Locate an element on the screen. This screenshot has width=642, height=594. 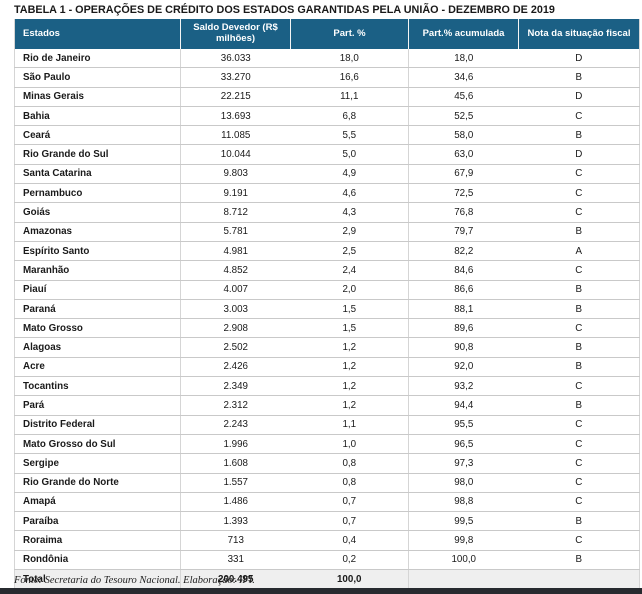
cell-part: 0,8 is located at coordinates (349, 463).